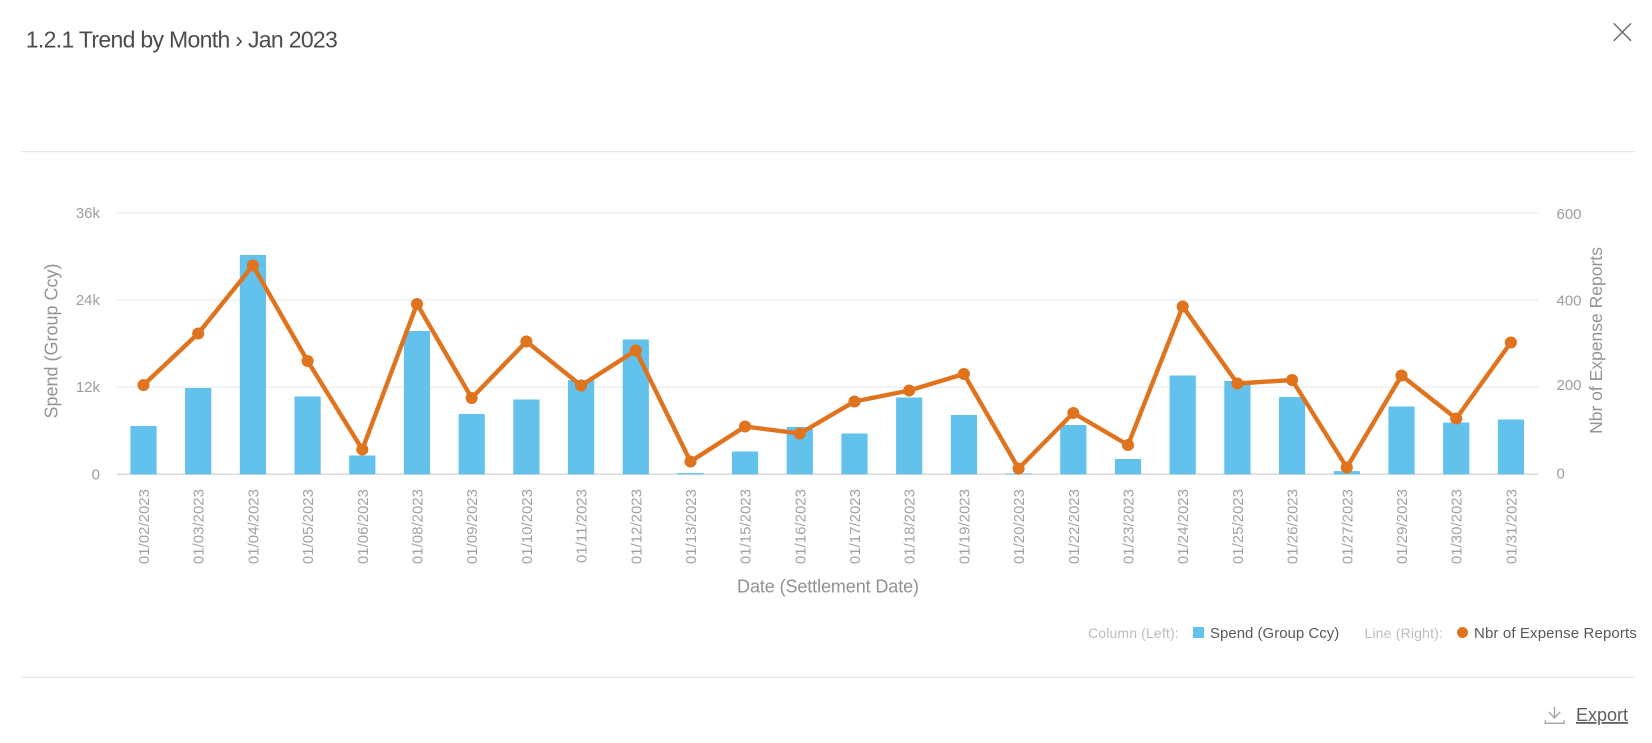  What do you see at coordinates (1129, 526) in the screenshot?
I see `svg-text: 01/23/2023` at bounding box center [1129, 526].